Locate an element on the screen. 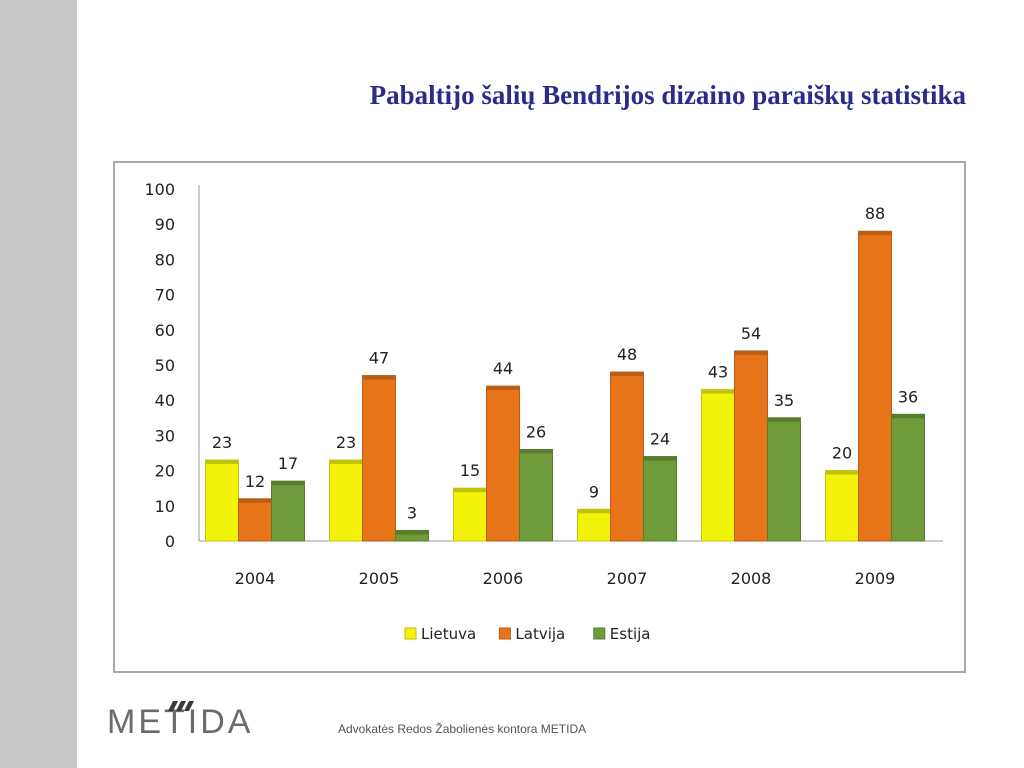 Image resolution: width=1024 pixels, height=768 pixels. bar-top-lietuva-2007 is located at coordinates (594, 511).